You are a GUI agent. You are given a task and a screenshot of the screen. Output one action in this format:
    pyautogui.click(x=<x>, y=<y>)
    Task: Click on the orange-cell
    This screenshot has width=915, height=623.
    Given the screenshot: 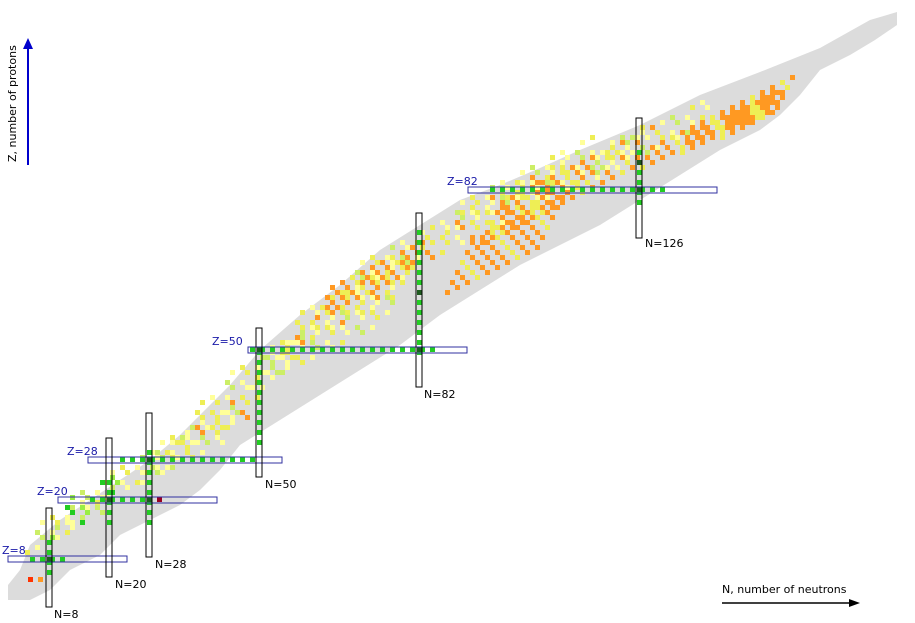 What is the action you would take?
    pyautogui.click(x=40, y=579)
    